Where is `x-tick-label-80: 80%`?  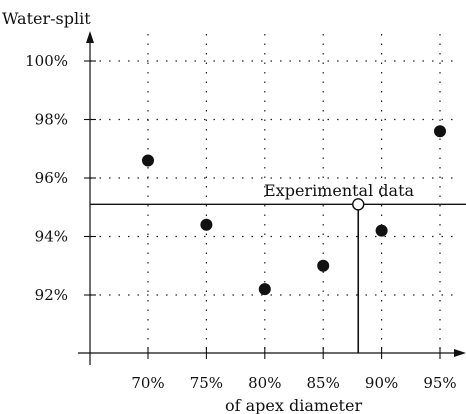
x-tick-label-80: 80% is located at coordinates (264, 383).